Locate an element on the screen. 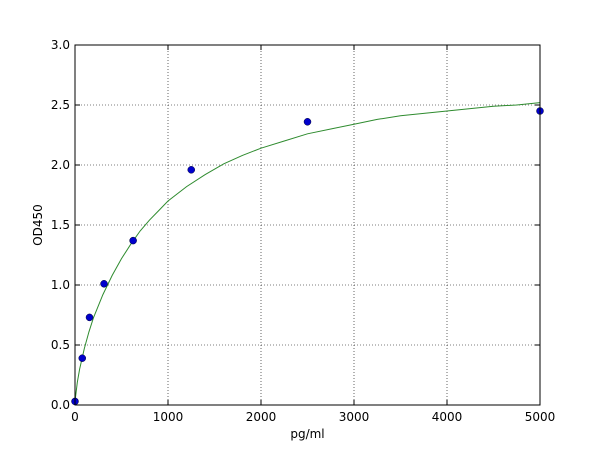  x-tick-label: 2000 is located at coordinates (261, 417).